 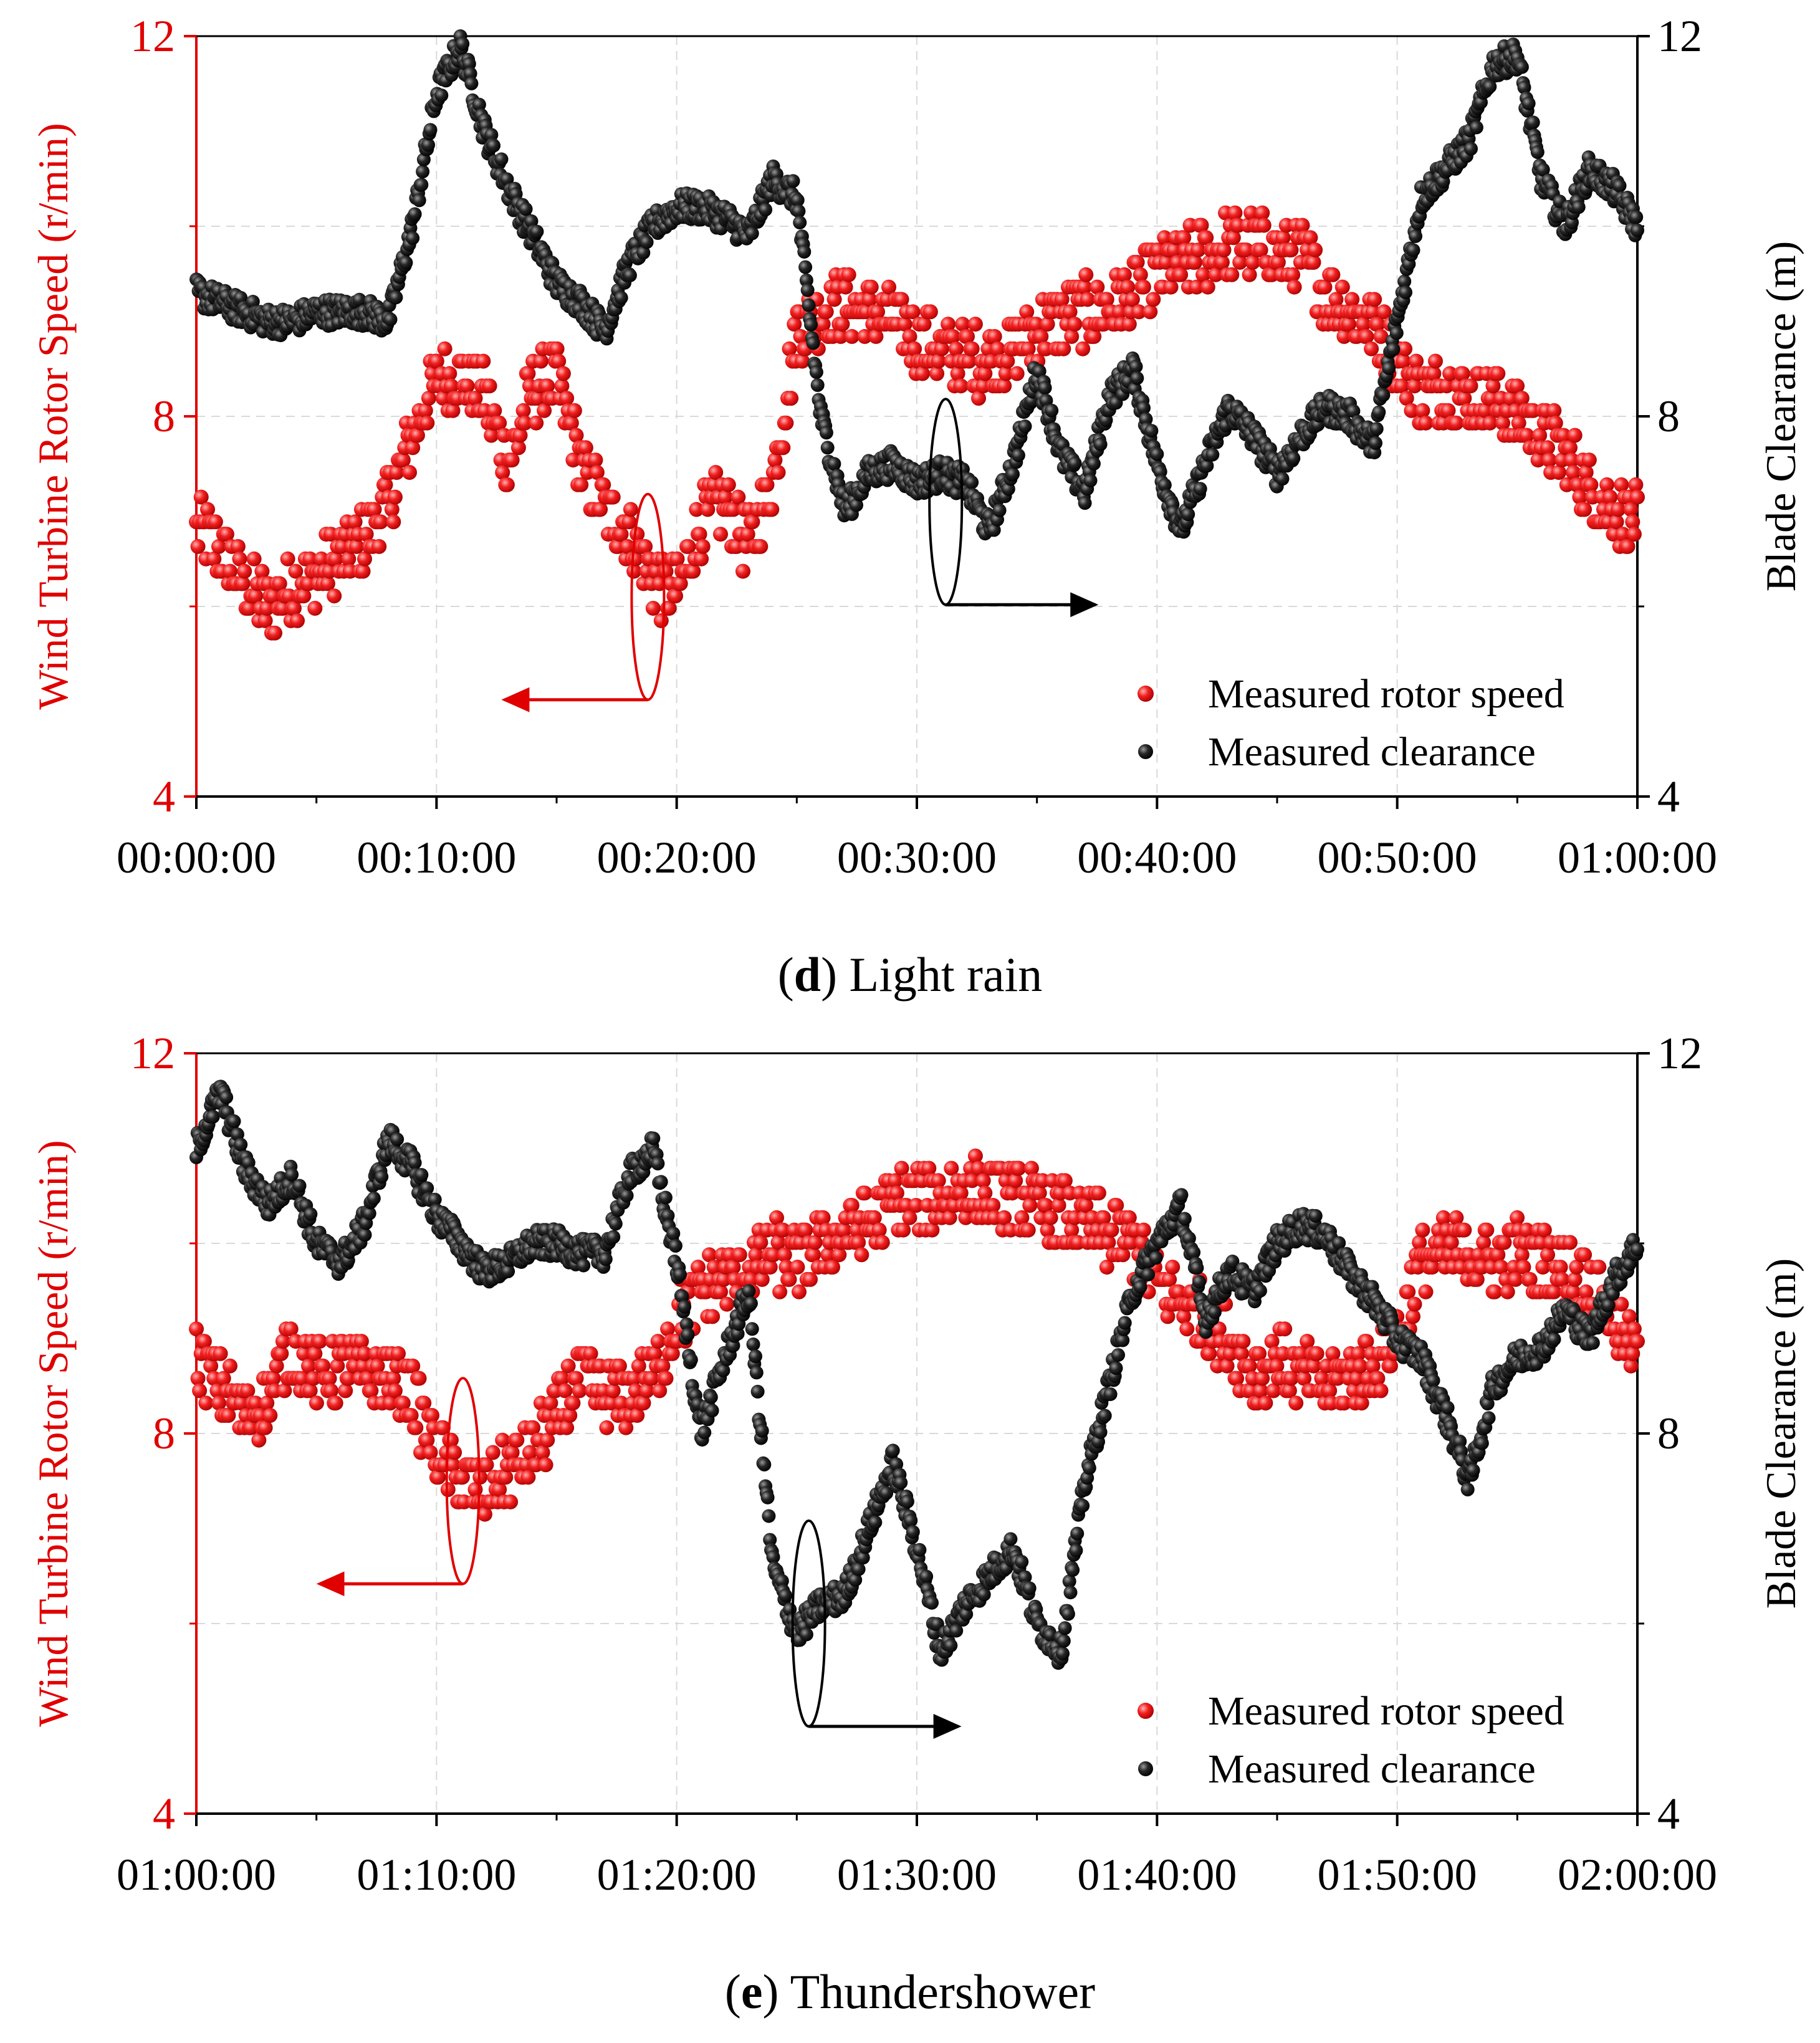 What do you see at coordinates (164, 1433) in the screenshot?
I see `left-y-tick-label: 8` at bounding box center [164, 1433].